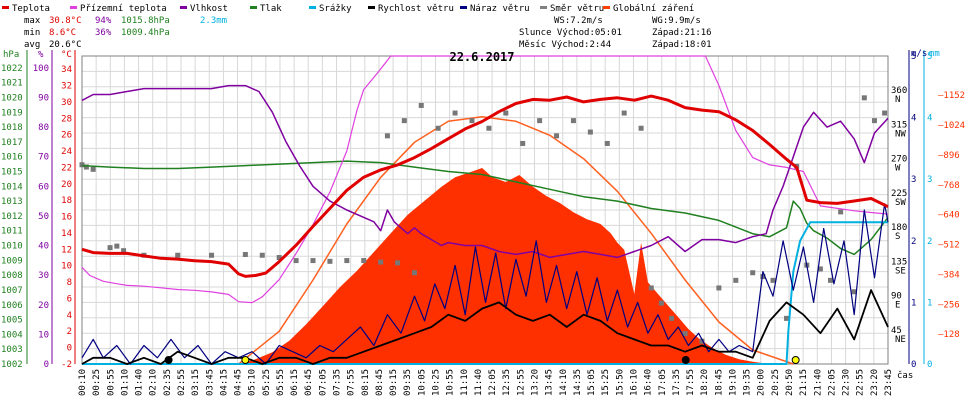 The height and width of the screenshot is (400, 966). What do you see at coordinates (281, 382) in the screenshot?
I see `tick-label-x: 05:55` at bounding box center [281, 382].